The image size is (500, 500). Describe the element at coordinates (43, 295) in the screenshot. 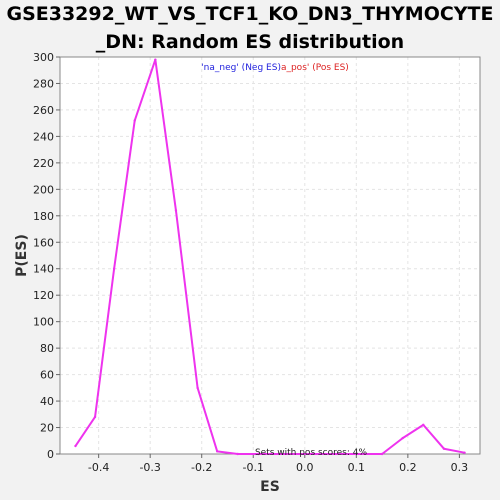

I see `y-tick-label: 120` at that location.